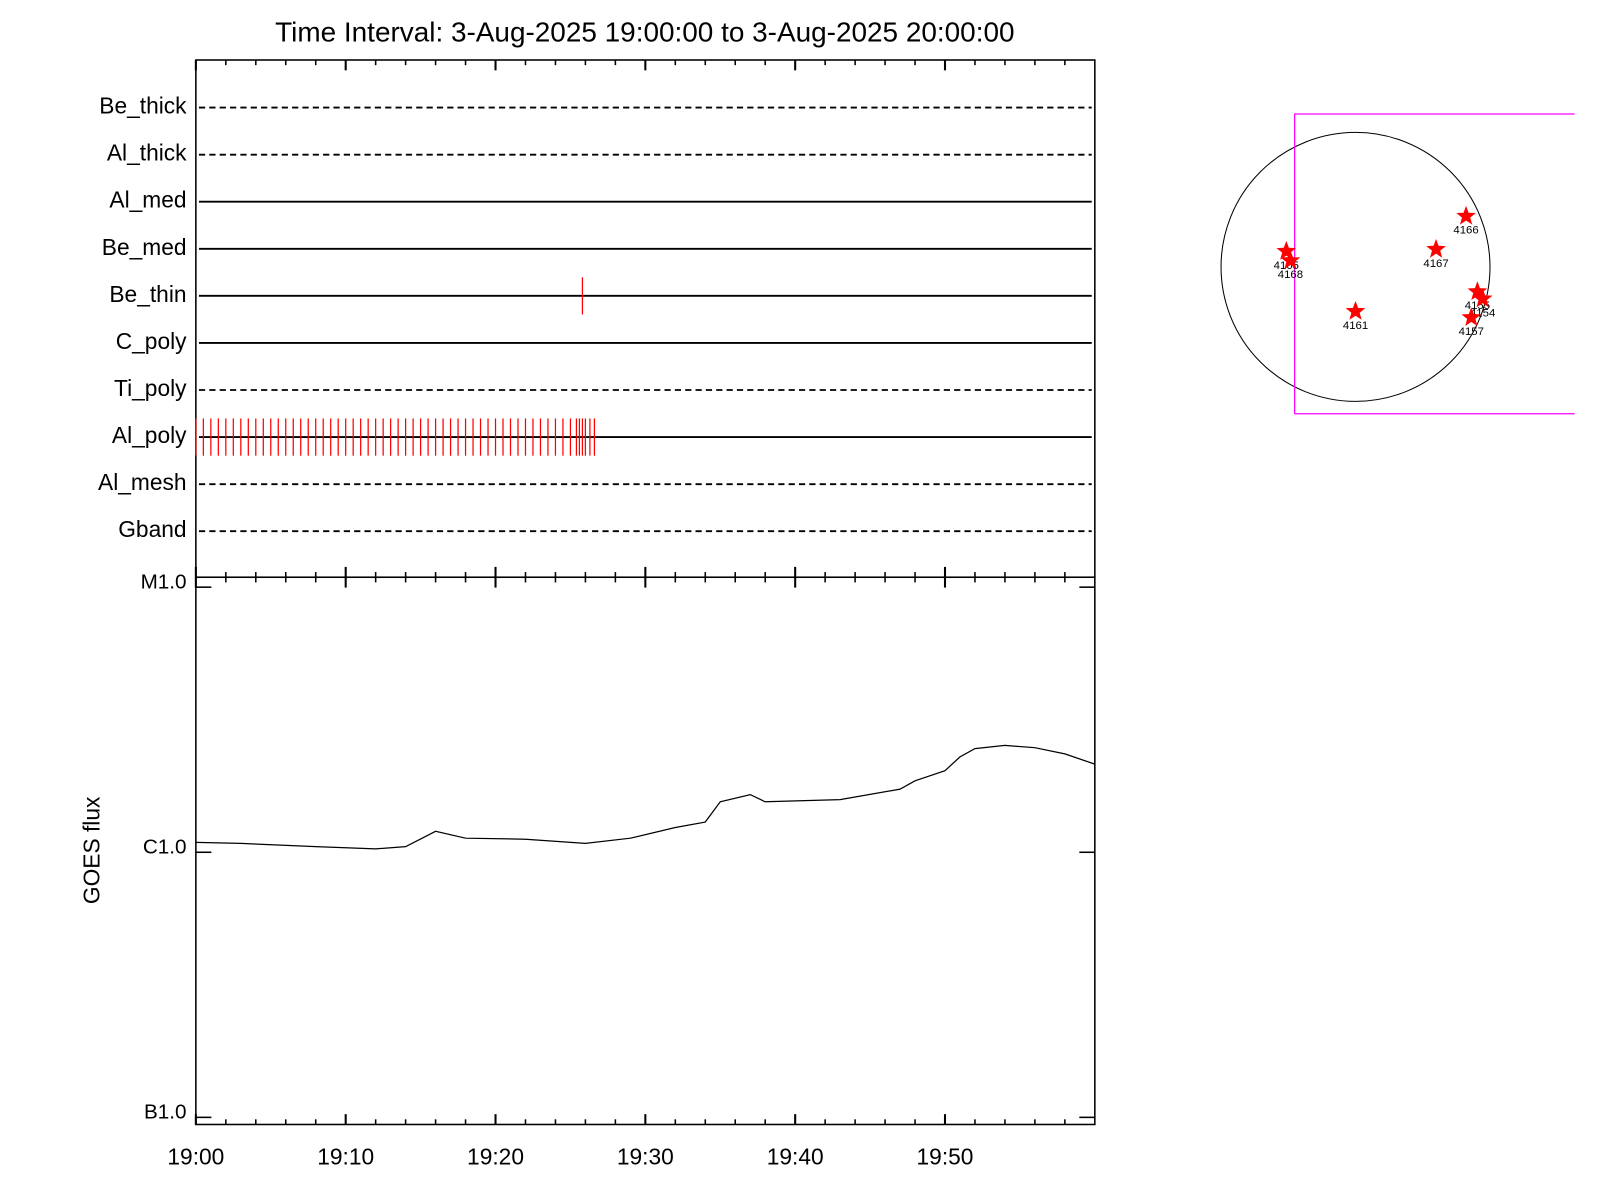 The image size is (1600, 1200). What do you see at coordinates (143, 106) in the screenshot?
I see `row-label: Be_thick` at bounding box center [143, 106].